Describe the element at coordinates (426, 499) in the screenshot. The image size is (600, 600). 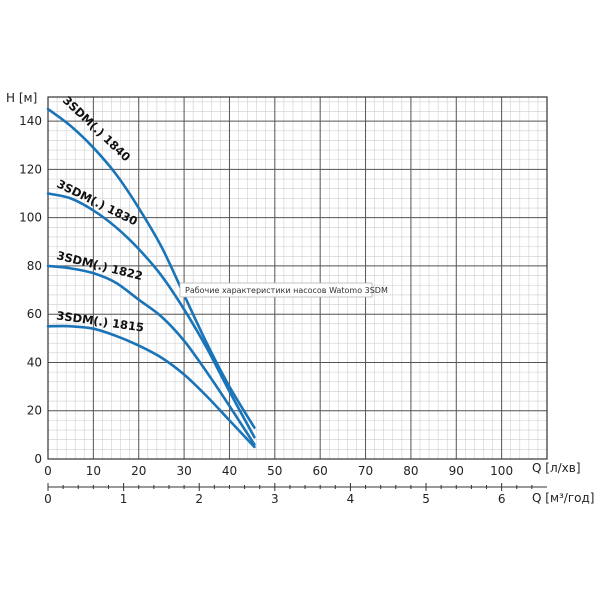
I see `x2-tick-label: 5` at that location.